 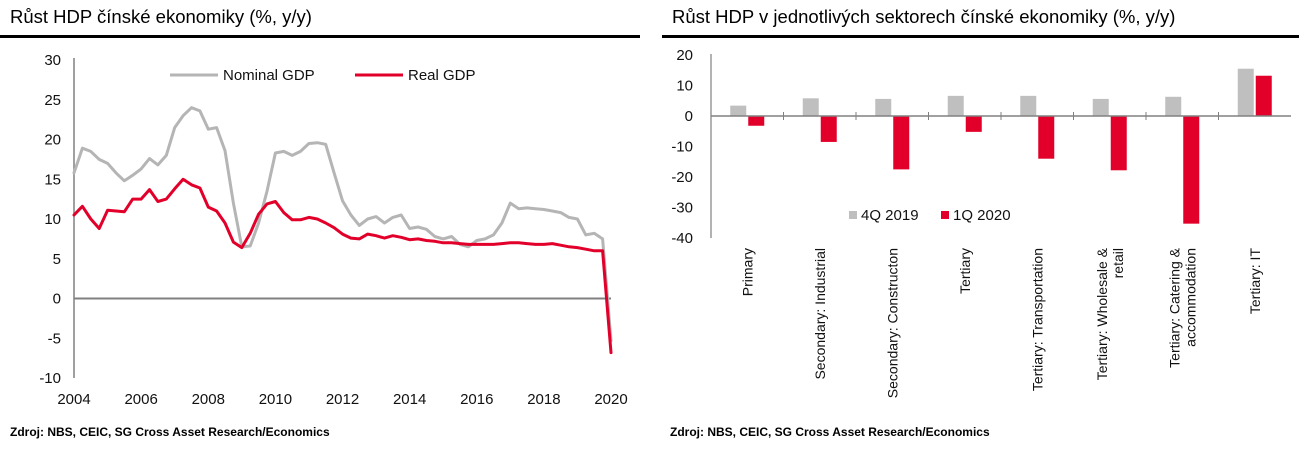 I want to click on x-tick-label: 2018, so click(x=543, y=399).